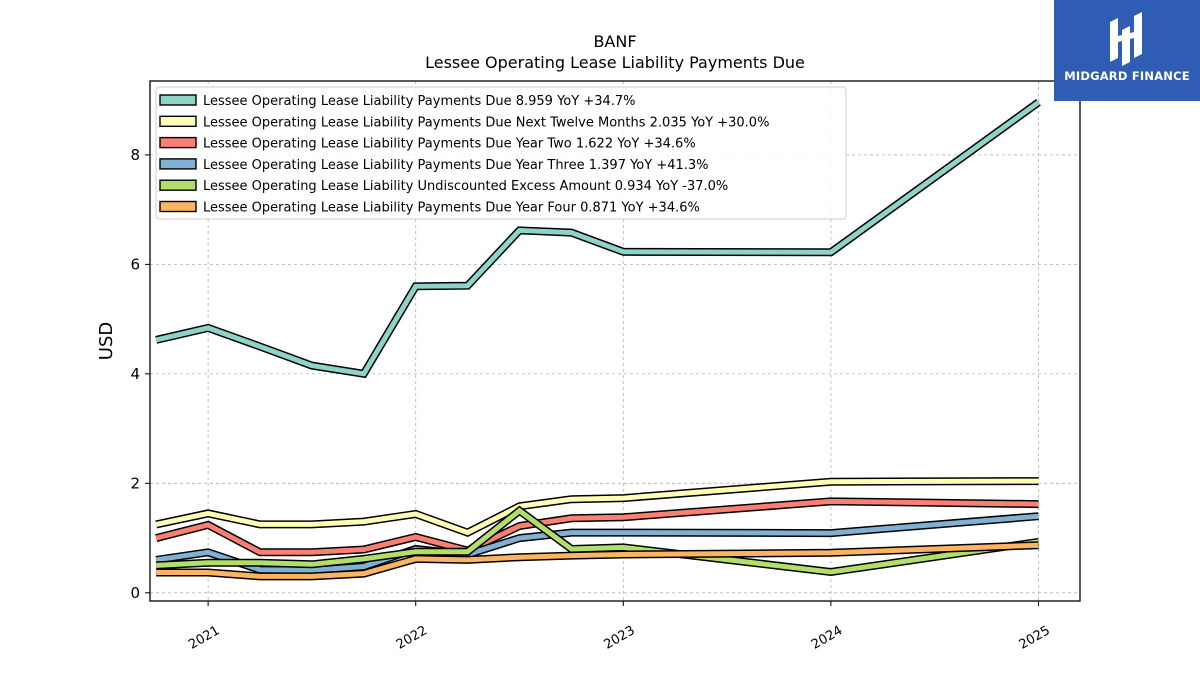 Image resolution: width=1200 pixels, height=675 pixels. Describe the element at coordinates (1035, 638) in the screenshot. I see `x-tick-label: 2025` at that location.